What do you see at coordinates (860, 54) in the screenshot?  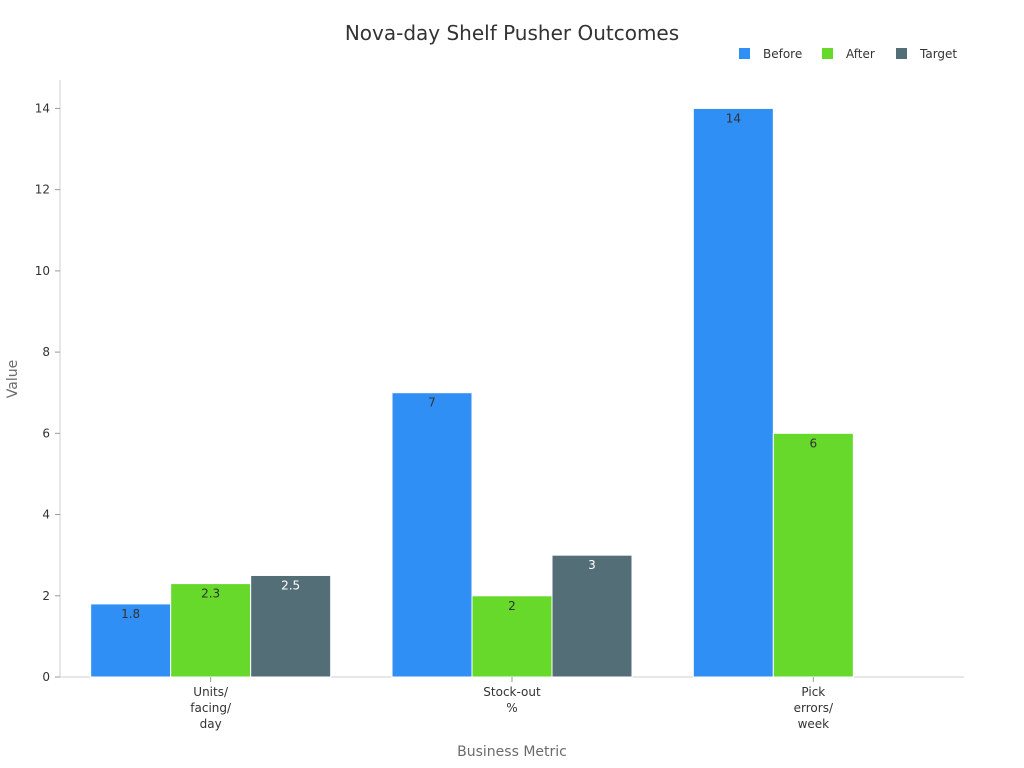 I see `legend-label-after: After` at bounding box center [860, 54].